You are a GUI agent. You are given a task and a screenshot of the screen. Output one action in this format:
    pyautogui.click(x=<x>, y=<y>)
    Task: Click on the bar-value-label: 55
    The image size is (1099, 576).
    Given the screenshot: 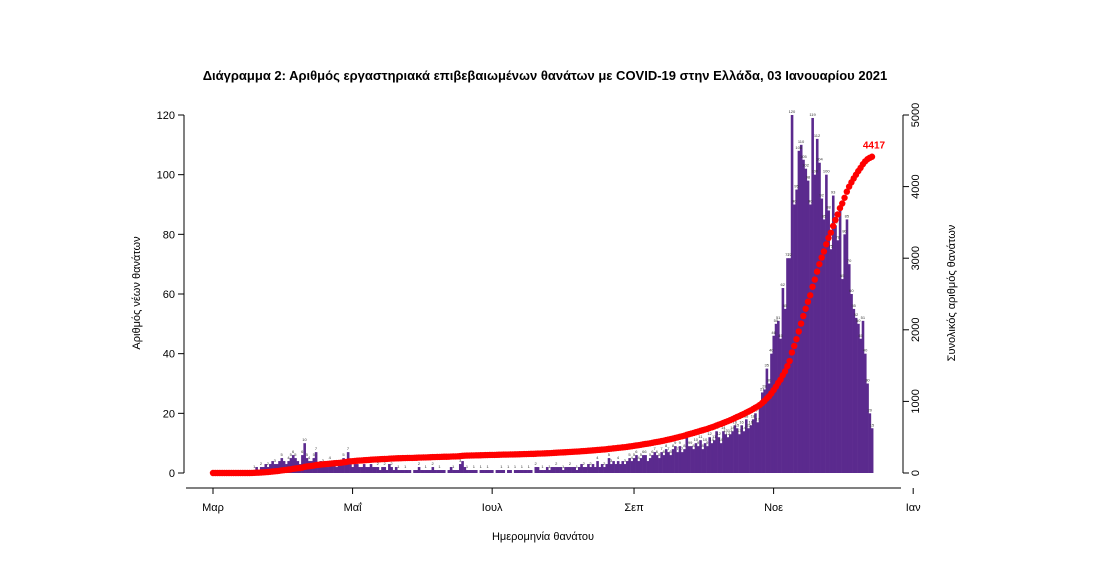 What is the action you would take?
    pyautogui.click(x=785, y=305)
    